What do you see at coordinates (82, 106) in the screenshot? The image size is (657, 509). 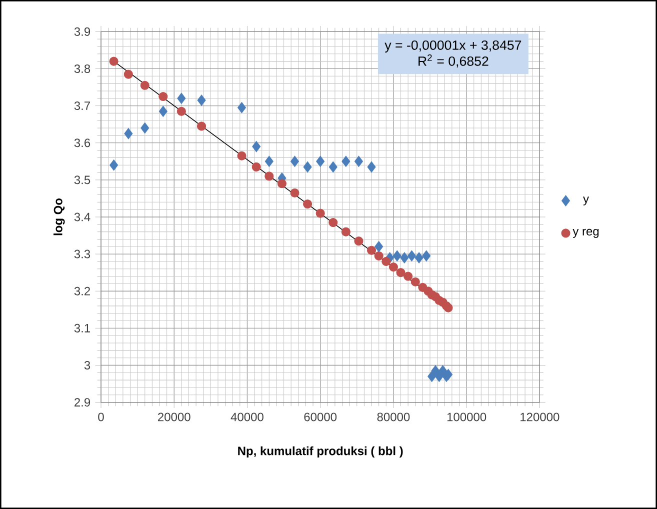 I see `y-tick-label: 3.7` at bounding box center [82, 106].